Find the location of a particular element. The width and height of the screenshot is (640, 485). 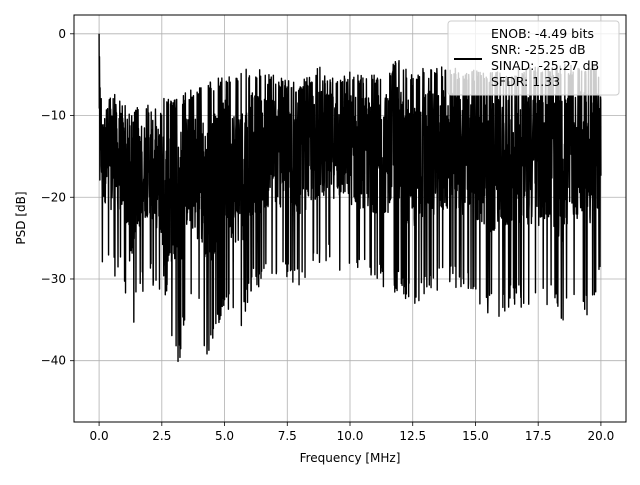

legend-line-snr: SNR: -25.25 dB is located at coordinates (538, 49).